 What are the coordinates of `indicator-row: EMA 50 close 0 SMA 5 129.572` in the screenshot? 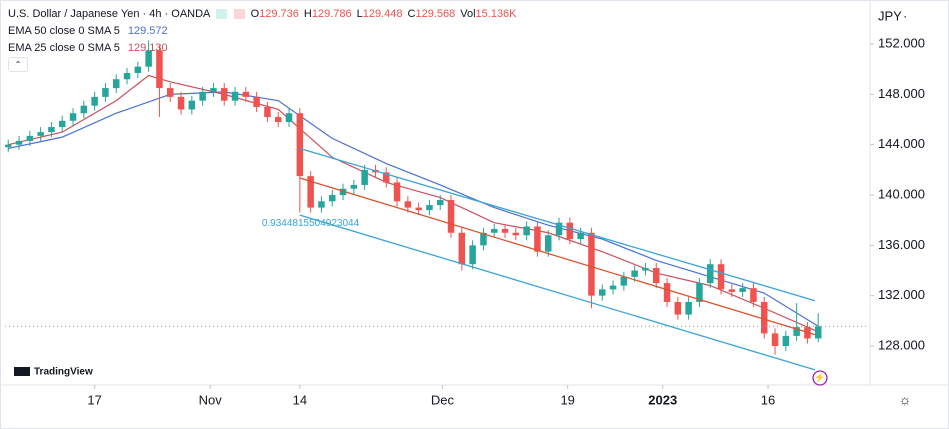 It's located at (266, 31).